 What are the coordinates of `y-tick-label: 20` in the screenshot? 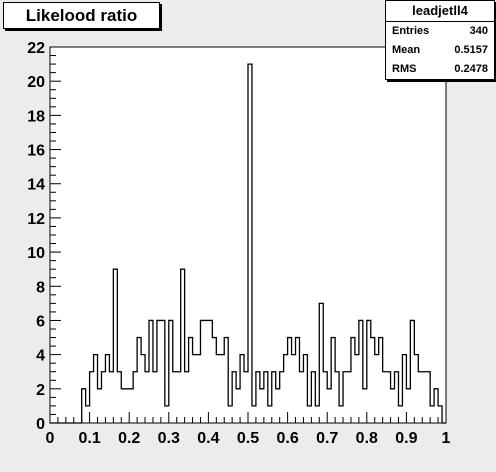 It's located at (36, 82).